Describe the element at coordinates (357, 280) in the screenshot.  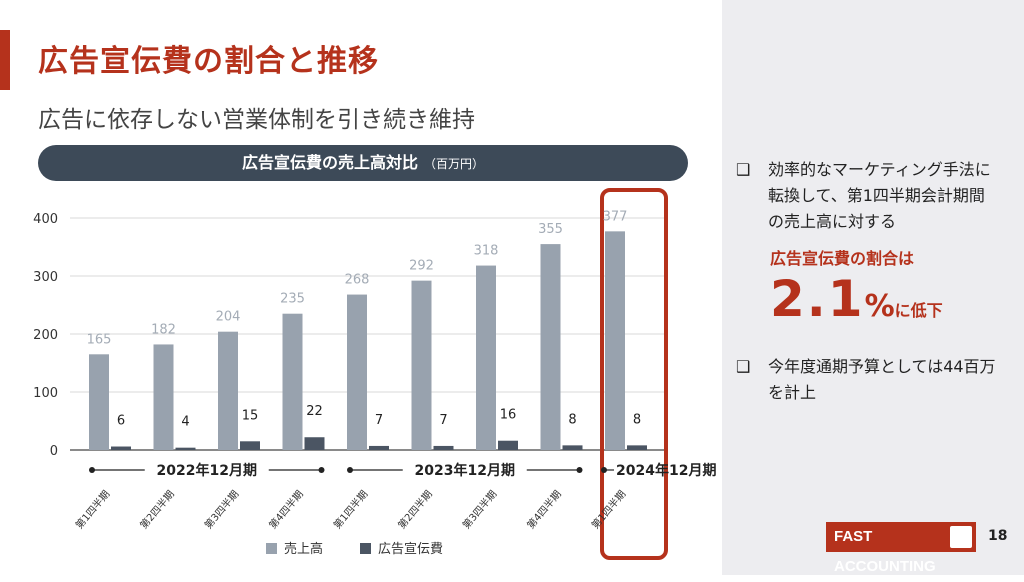
I see `data-label-sales: 268` at that location.